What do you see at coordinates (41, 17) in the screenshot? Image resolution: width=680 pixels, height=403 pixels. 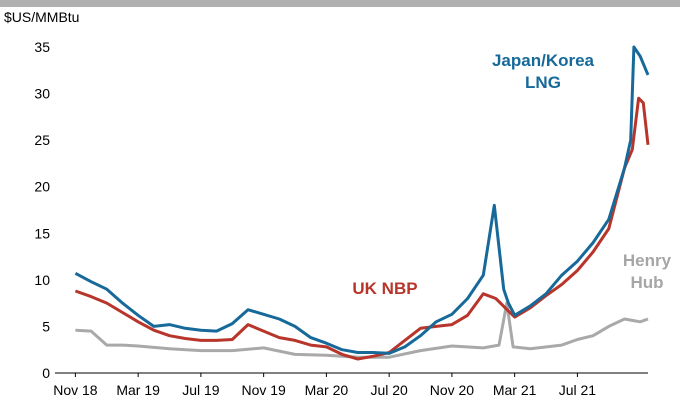 I see `y-axis-label: $US/MMBtu` at bounding box center [41, 17].